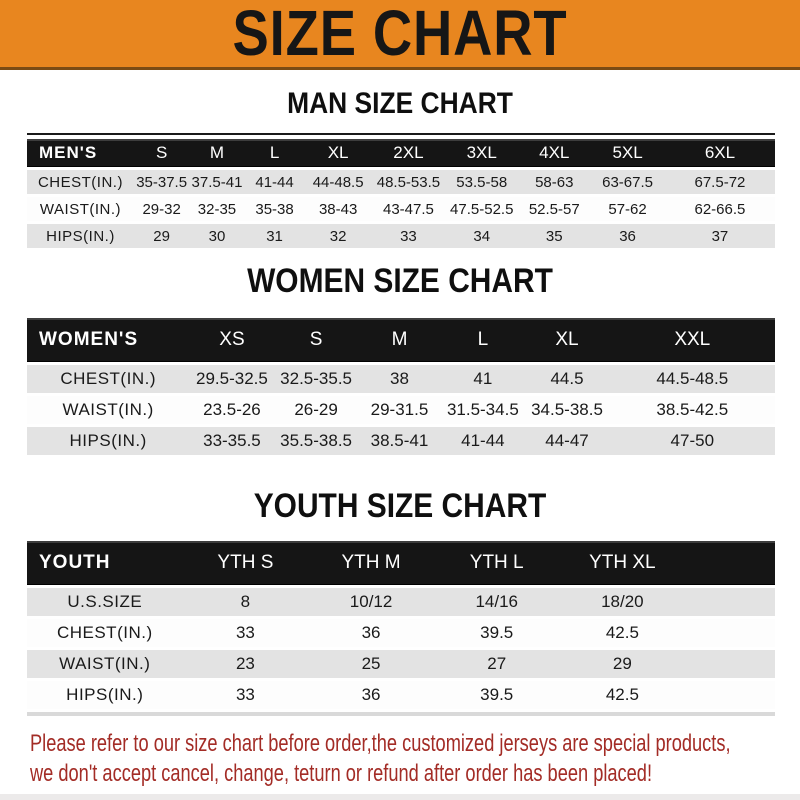  I want to click on size-value-cell: 44.5-48.5, so click(692, 378).